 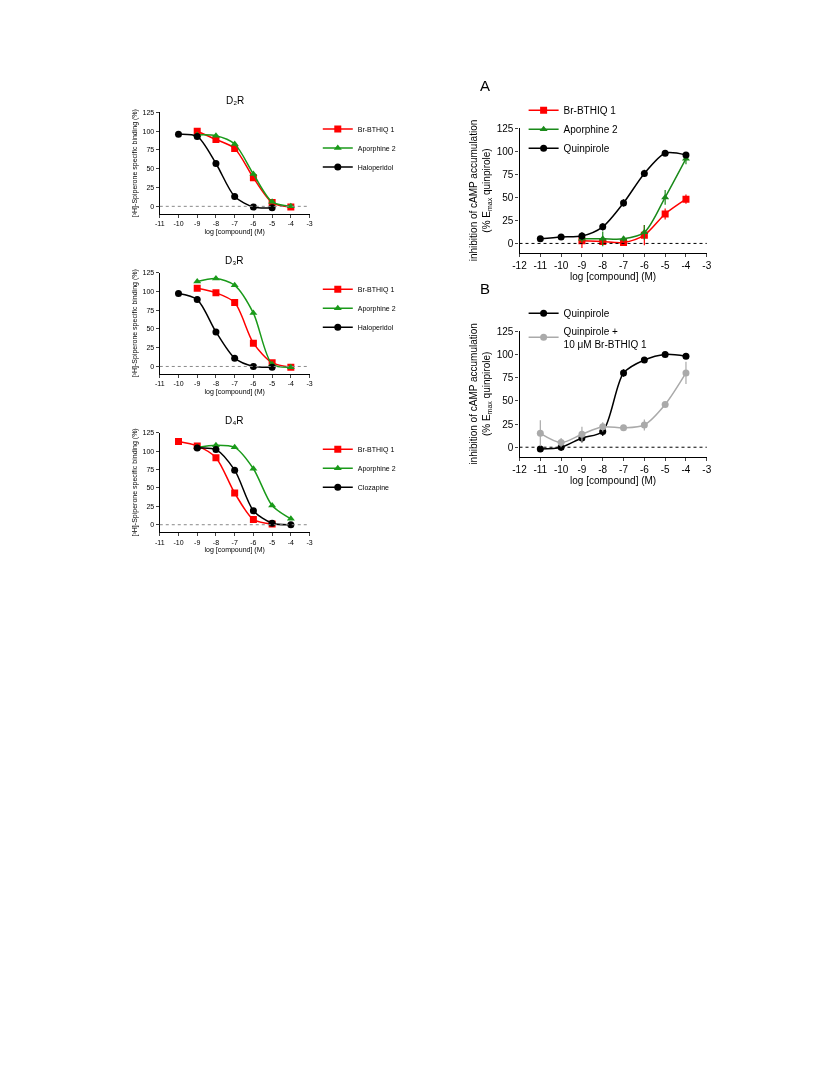 What do you see at coordinates (234, 260) in the screenshot?
I see `chart-title: D₃R` at bounding box center [234, 260].